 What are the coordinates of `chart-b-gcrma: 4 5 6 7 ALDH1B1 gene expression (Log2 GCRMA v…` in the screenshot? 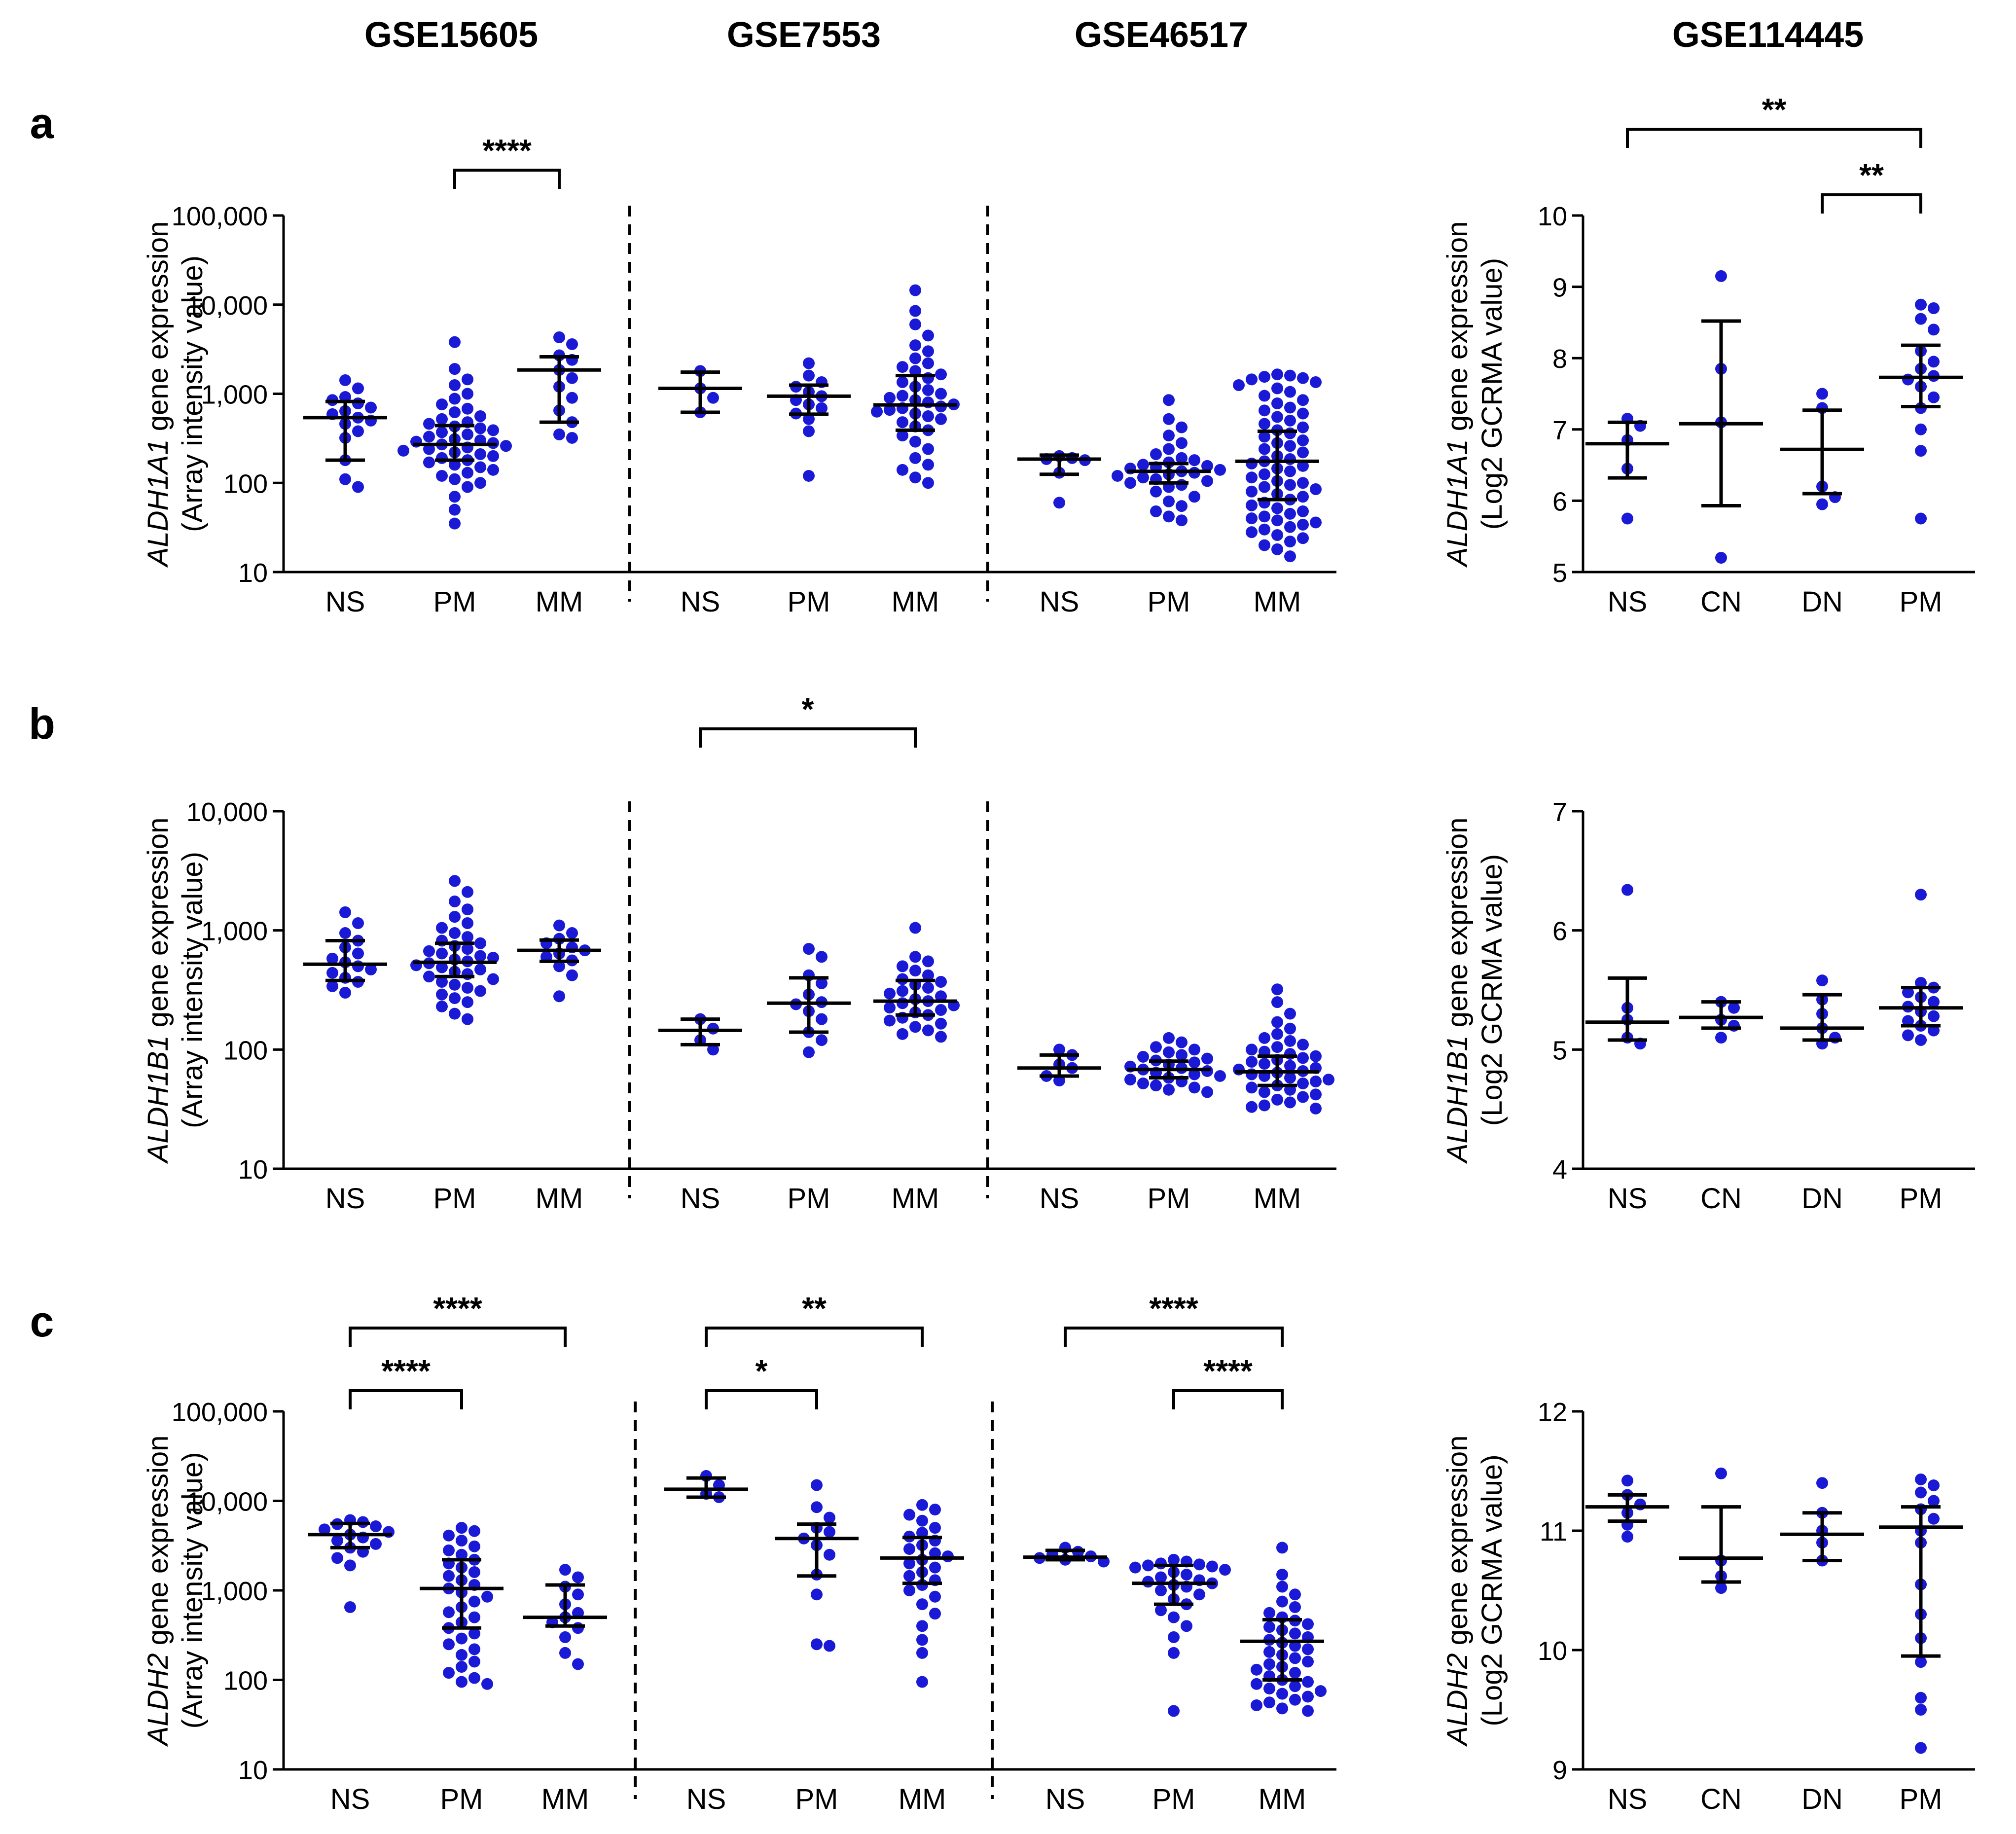 It's located at (1708, 1006).